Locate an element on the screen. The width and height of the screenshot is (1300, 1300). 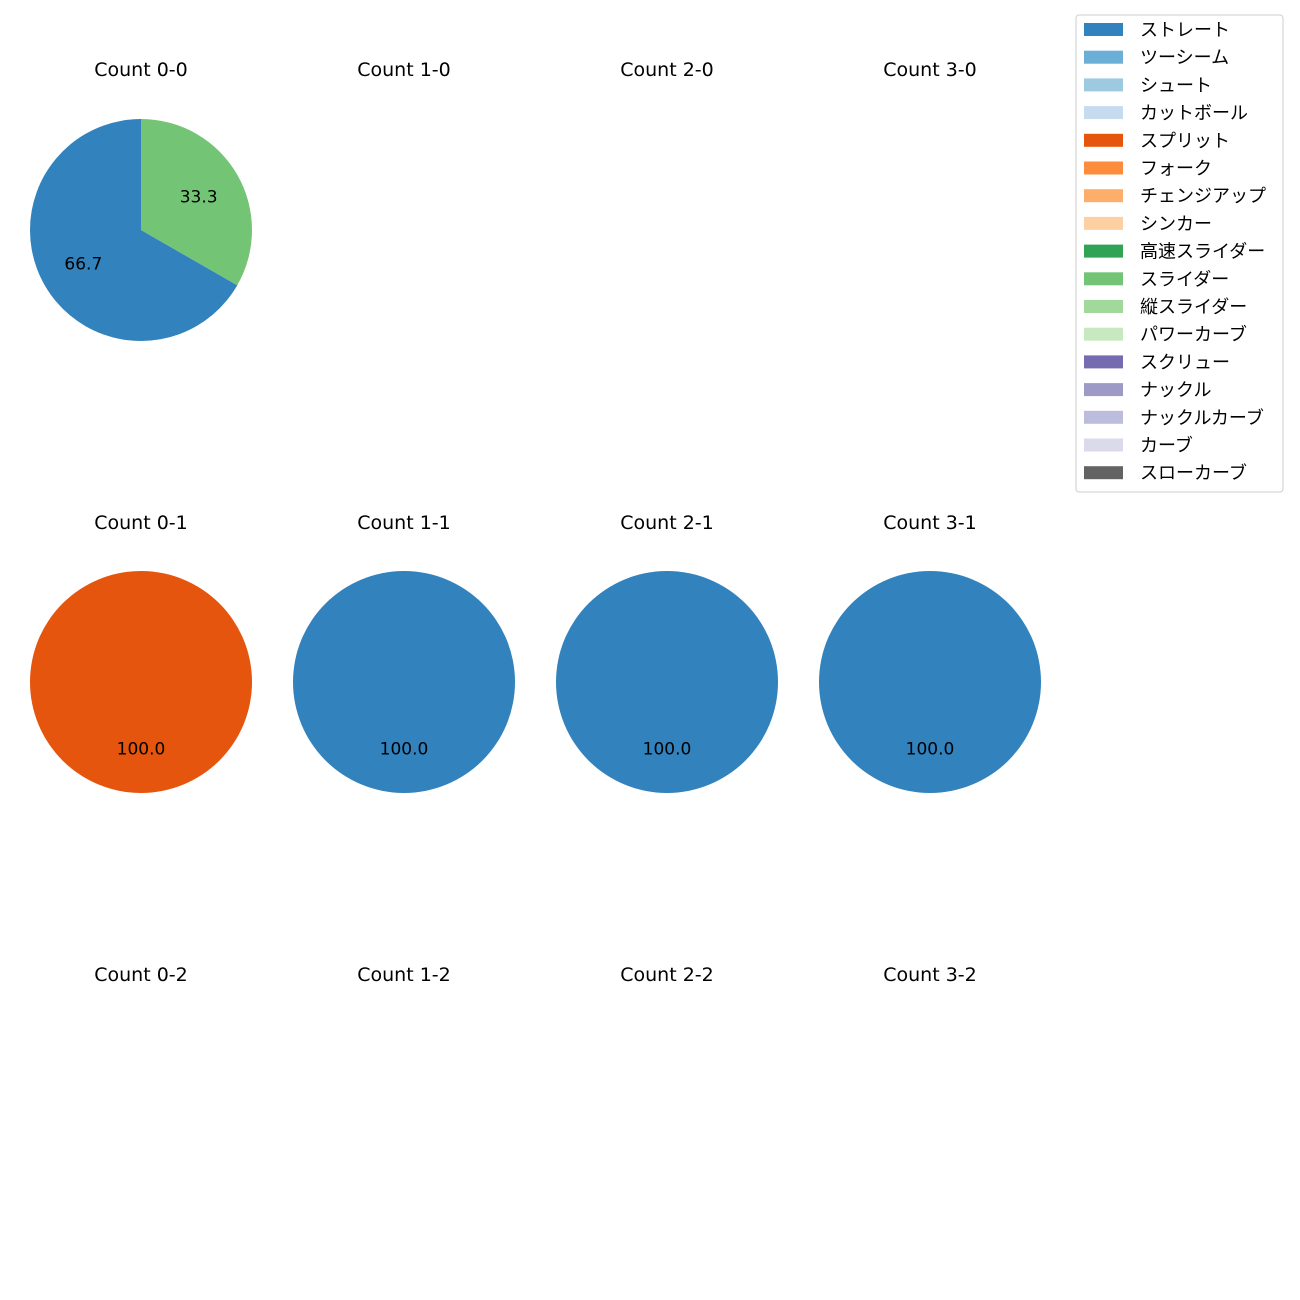
legend-label: ツーシーム is located at coordinates (1184, 58).